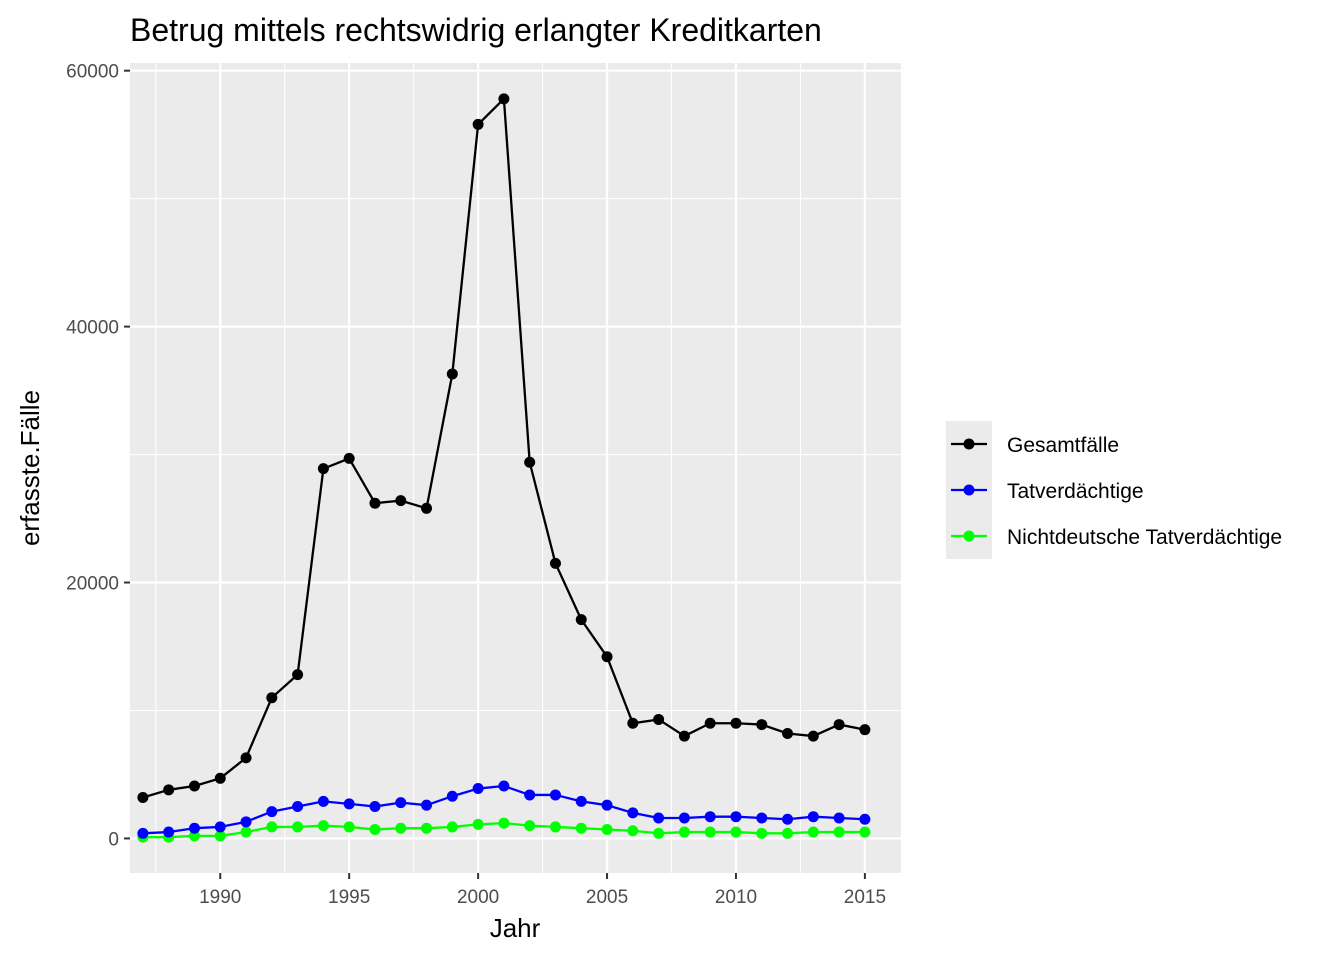 The image size is (1344, 960). Describe the element at coordinates (1144, 537) in the screenshot. I see `legend-label: Nichtdeutsche Tatverdächtige` at that location.